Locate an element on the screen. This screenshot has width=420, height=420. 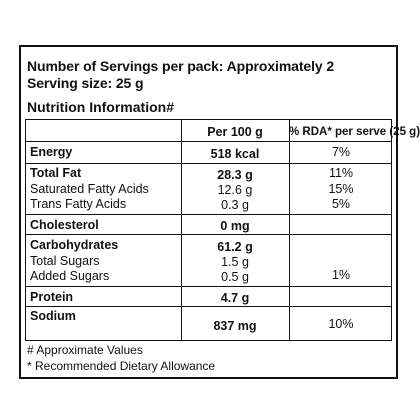
row-label-total-fat: Total Fat is located at coordinates (56, 173).